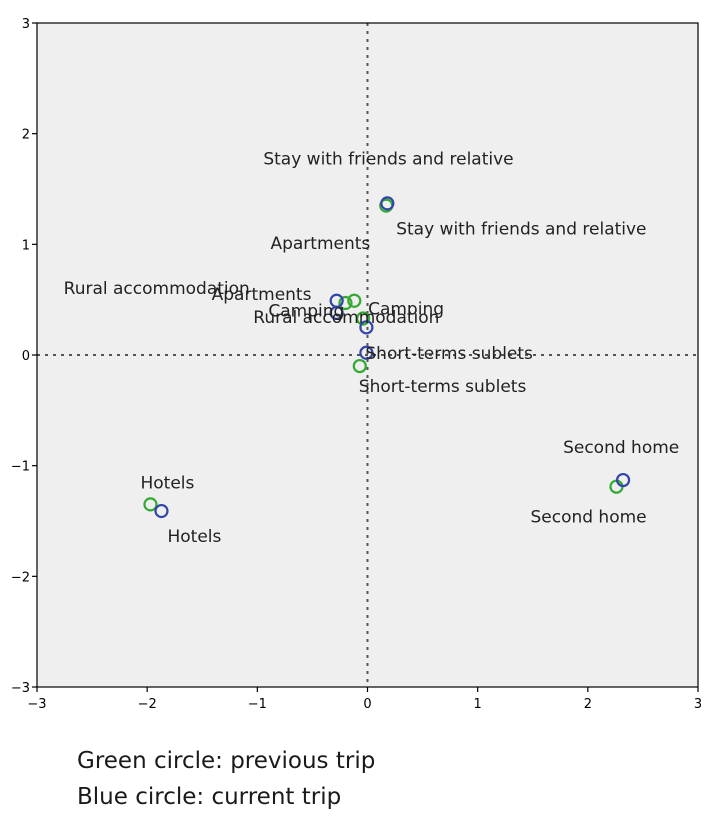 The height and width of the screenshot is (822, 714). I want to click on current-trip-label: Rural accommodation, so click(157, 289).